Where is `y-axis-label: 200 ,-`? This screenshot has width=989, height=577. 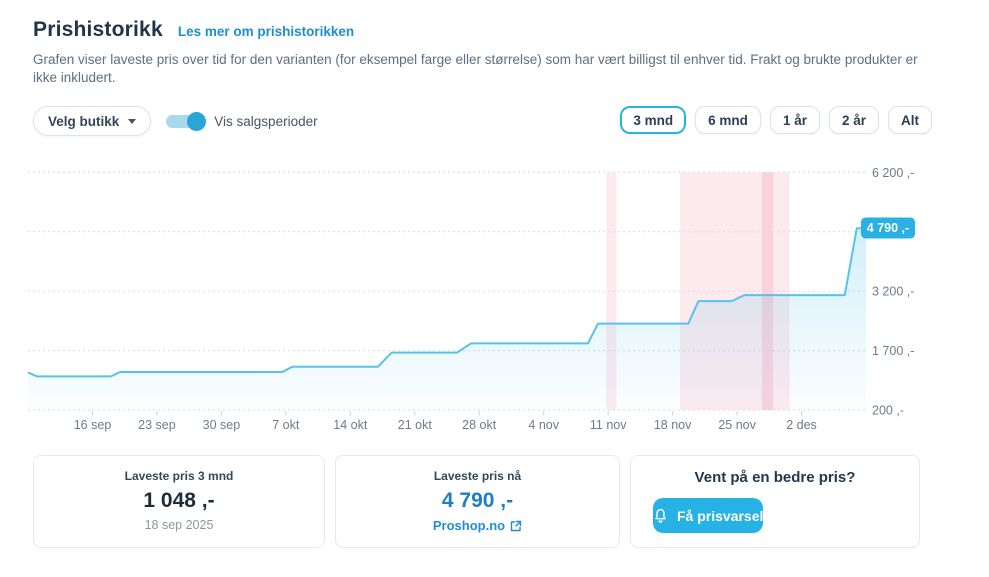 y-axis-label: 200 ,- is located at coordinates (888, 411).